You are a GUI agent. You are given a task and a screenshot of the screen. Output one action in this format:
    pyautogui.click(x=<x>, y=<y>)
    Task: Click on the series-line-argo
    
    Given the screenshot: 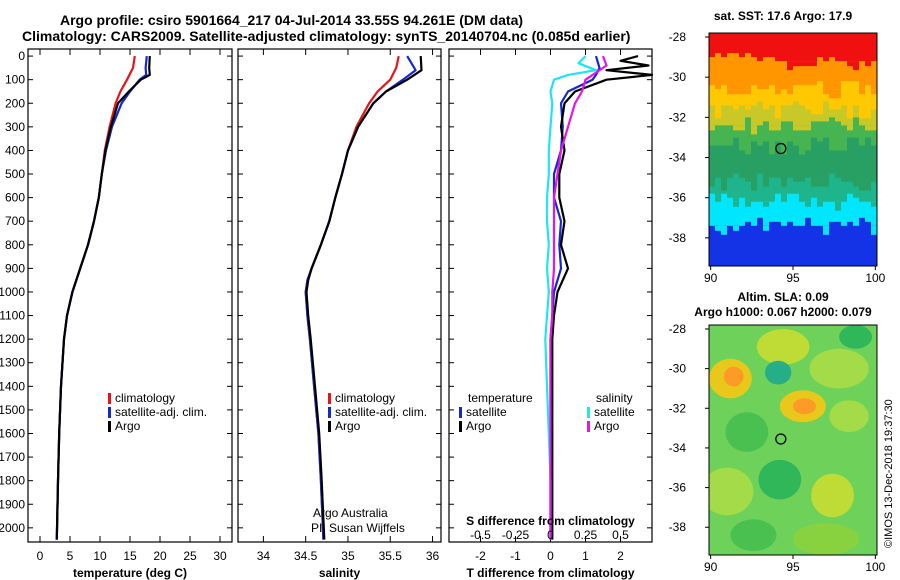 What is the action you would take?
    pyautogui.click(x=103, y=298)
    